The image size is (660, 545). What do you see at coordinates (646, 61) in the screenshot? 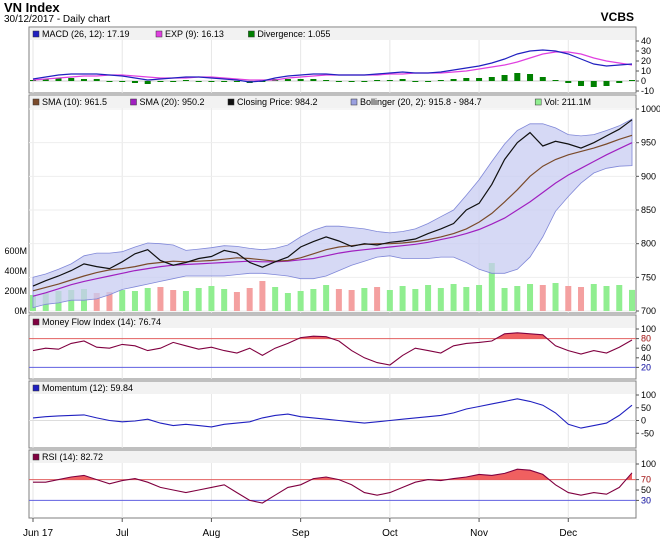
I see `macd-ytick-label: 20` at bounding box center [646, 61].